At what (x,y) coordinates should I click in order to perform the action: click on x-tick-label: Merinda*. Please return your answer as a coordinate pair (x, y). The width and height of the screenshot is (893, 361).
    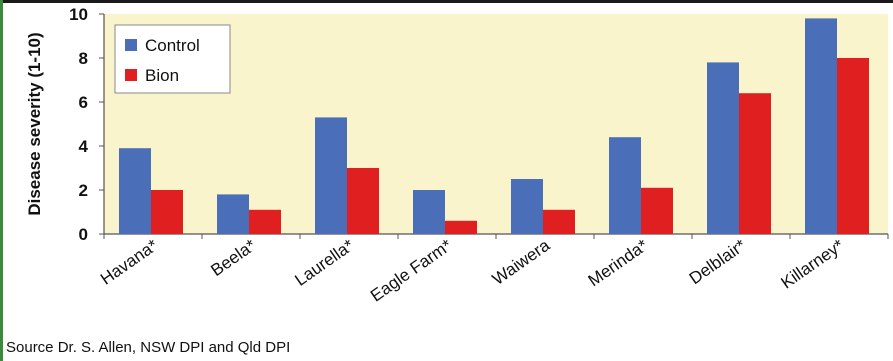
    Looking at the image, I should click on (618, 263).